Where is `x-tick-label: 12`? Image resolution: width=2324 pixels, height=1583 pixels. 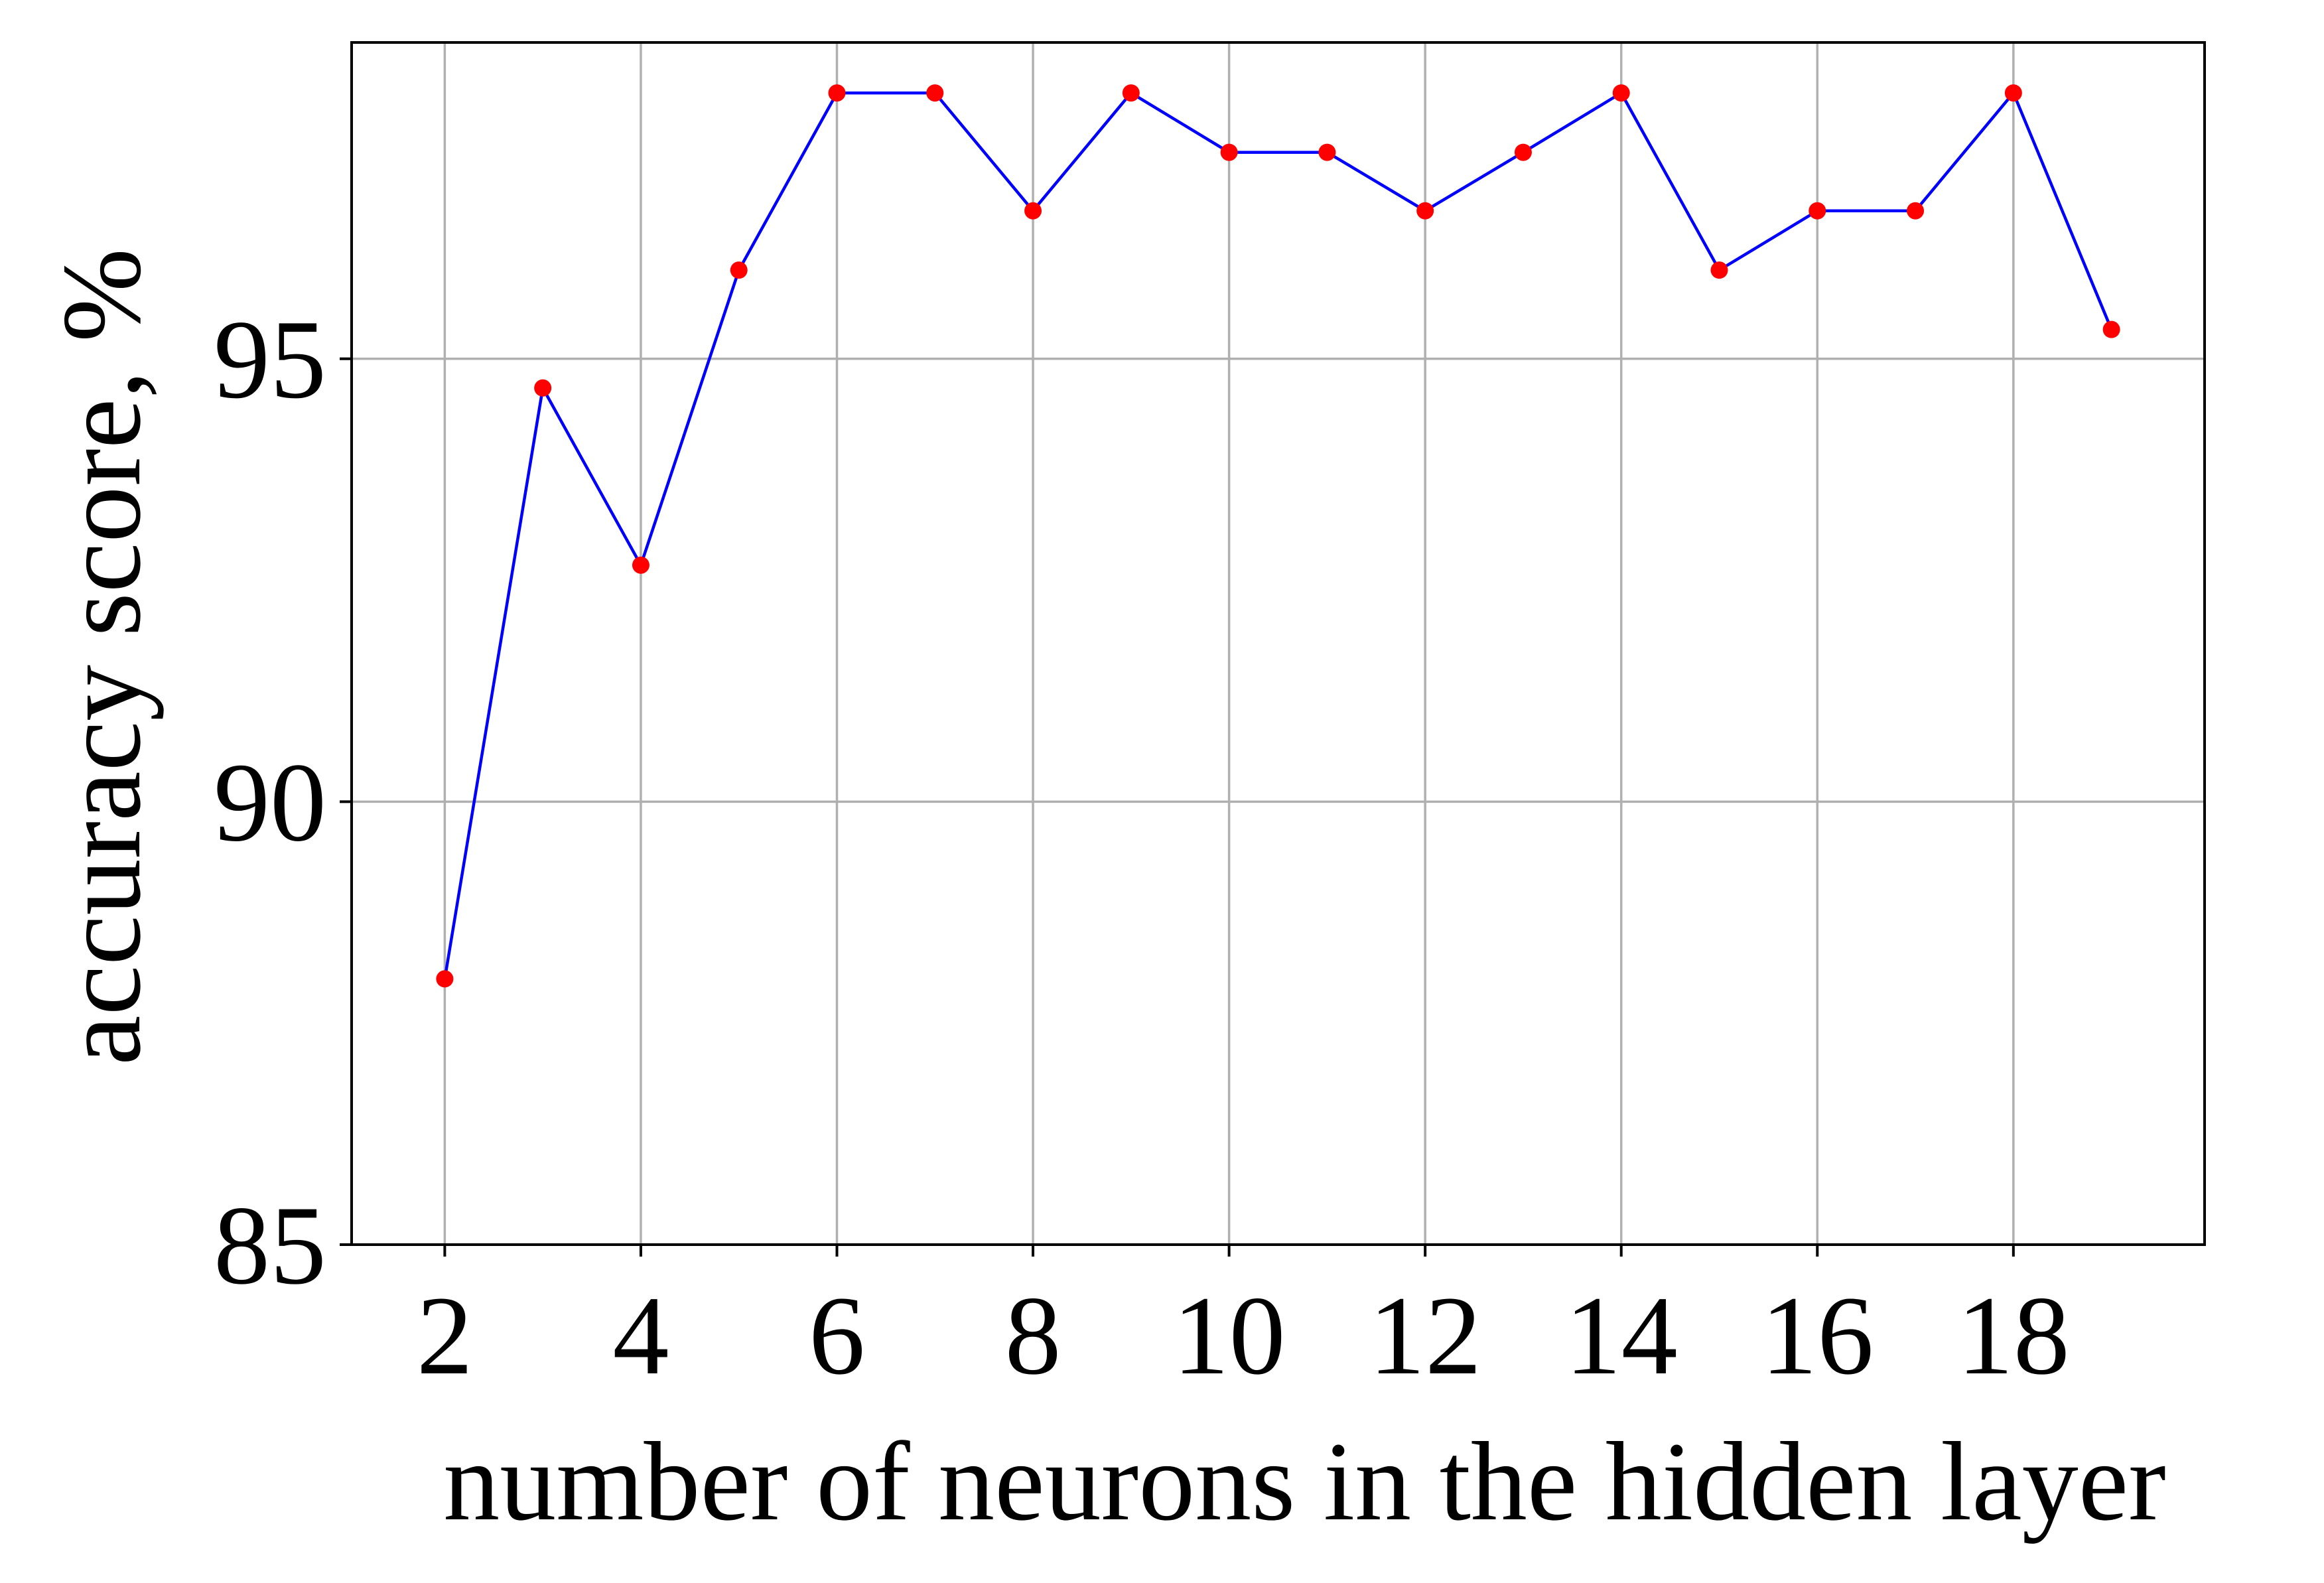 x-tick-label: 12 is located at coordinates (1425, 1336).